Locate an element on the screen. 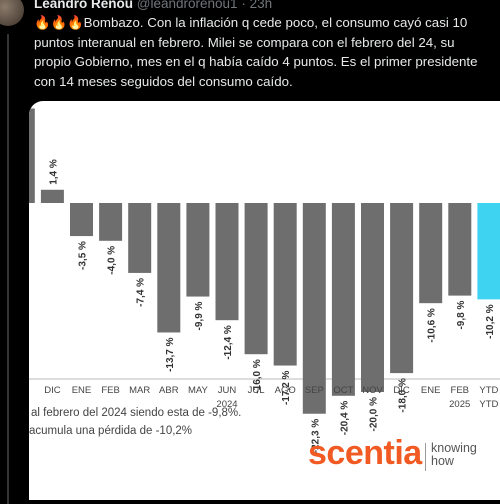  data-label: -9,8 % is located at coordinates (461, 315).